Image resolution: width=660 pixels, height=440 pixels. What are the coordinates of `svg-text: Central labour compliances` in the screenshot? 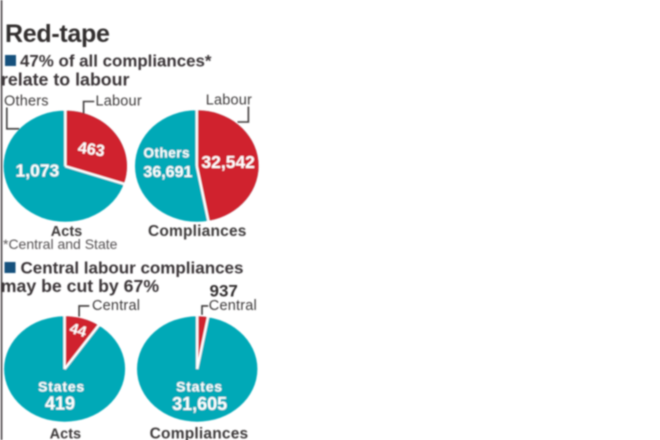 It's located at (132, 268).